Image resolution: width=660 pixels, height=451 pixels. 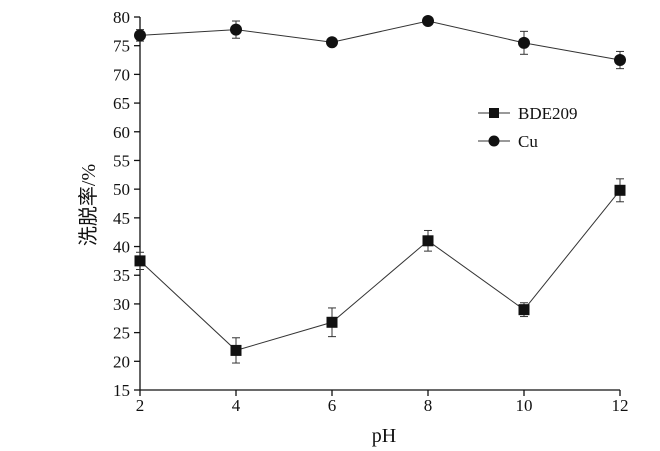 I want to click on x-tick-label: 8, so click(x=428, y=405).